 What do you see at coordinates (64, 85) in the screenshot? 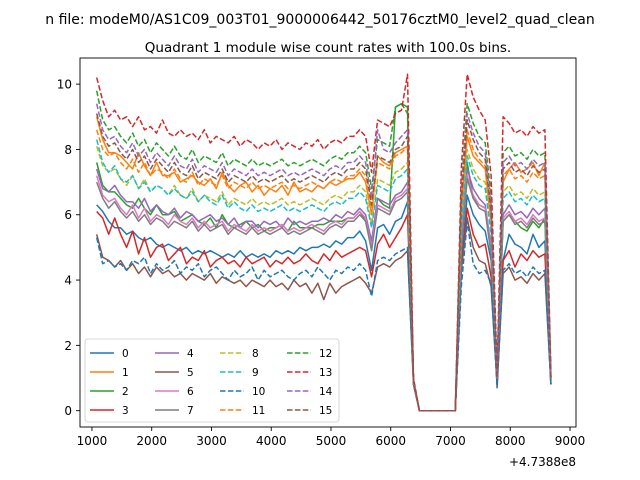
I see `y-tick-label: 10` at bounding box center [64, 85].